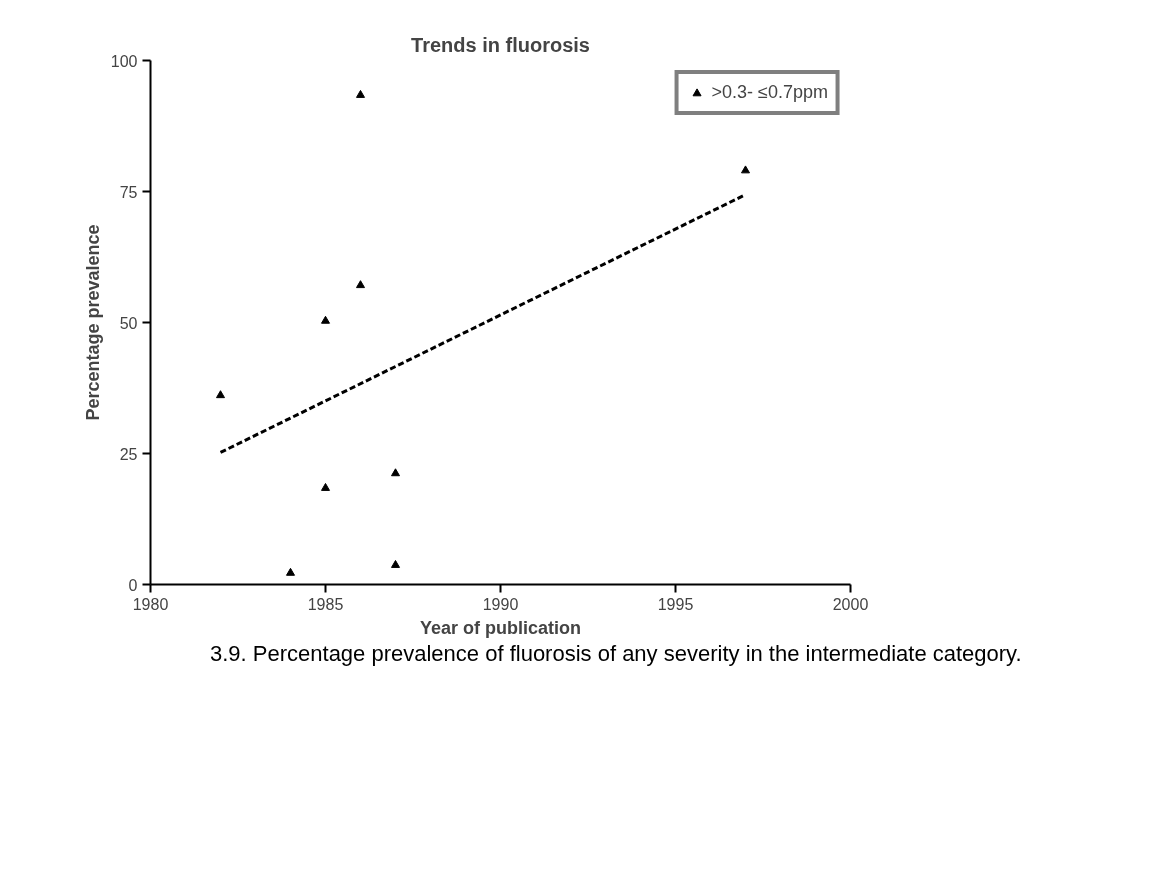  Describe the element at coordinates (616, 654) in the screenshot. I see `text: 3.9. Percentage prevalence of fluorosis of any severity in the intermediate category.` at that location.